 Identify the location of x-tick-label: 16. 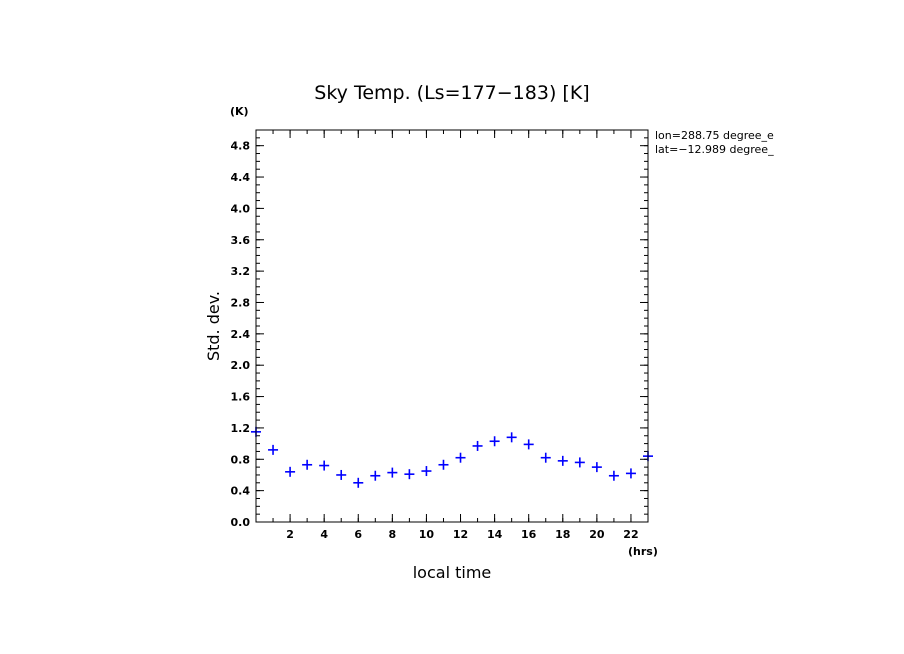
(529, 534).